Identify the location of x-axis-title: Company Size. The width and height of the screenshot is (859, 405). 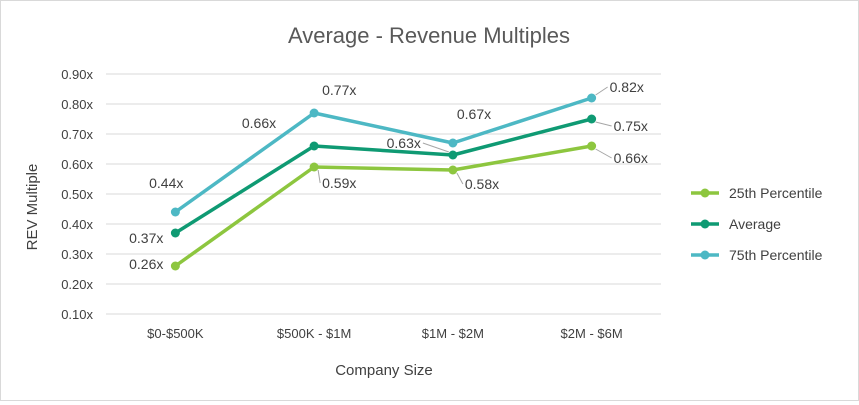
(384, 370).